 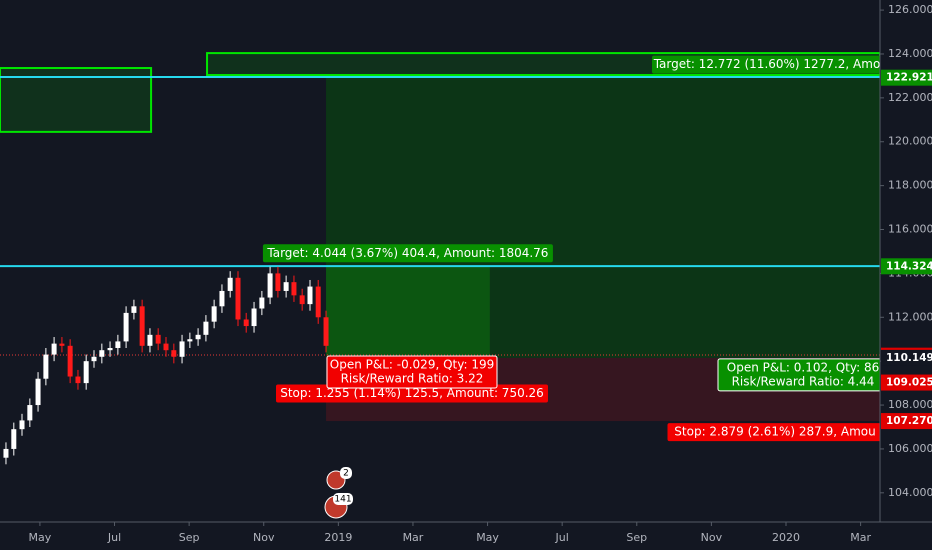 What do you see at coordinates (338, 506) in the screenshot?
I see `event-flag: 141` at bounding box center [338, 506].